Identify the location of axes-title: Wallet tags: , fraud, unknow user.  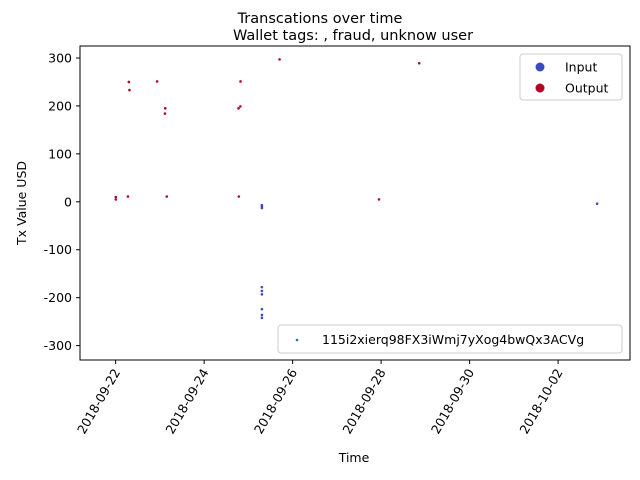
(353, 36).